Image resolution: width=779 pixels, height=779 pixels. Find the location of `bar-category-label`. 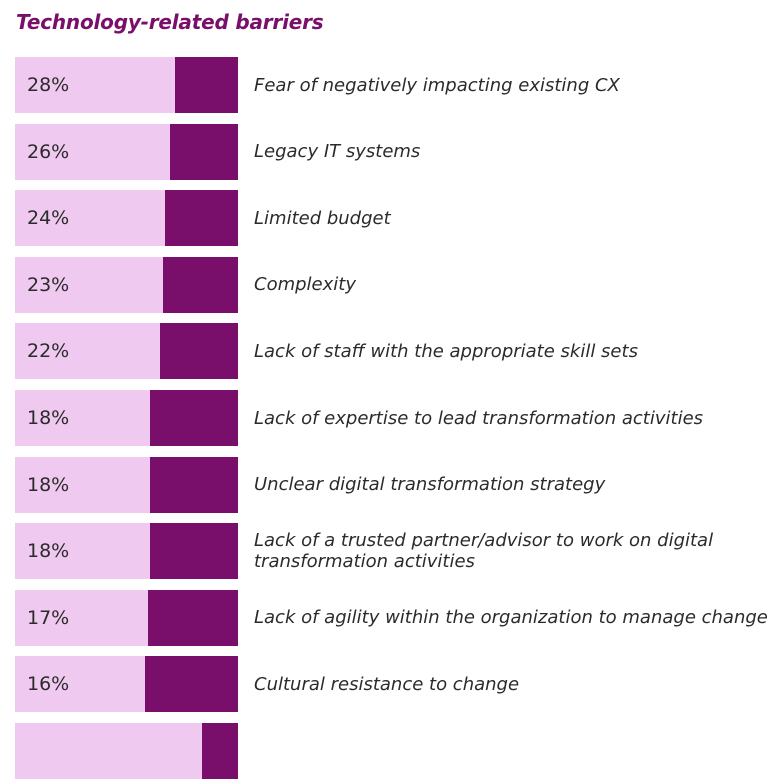

bar-category-label is located at coordinates (514, 751).